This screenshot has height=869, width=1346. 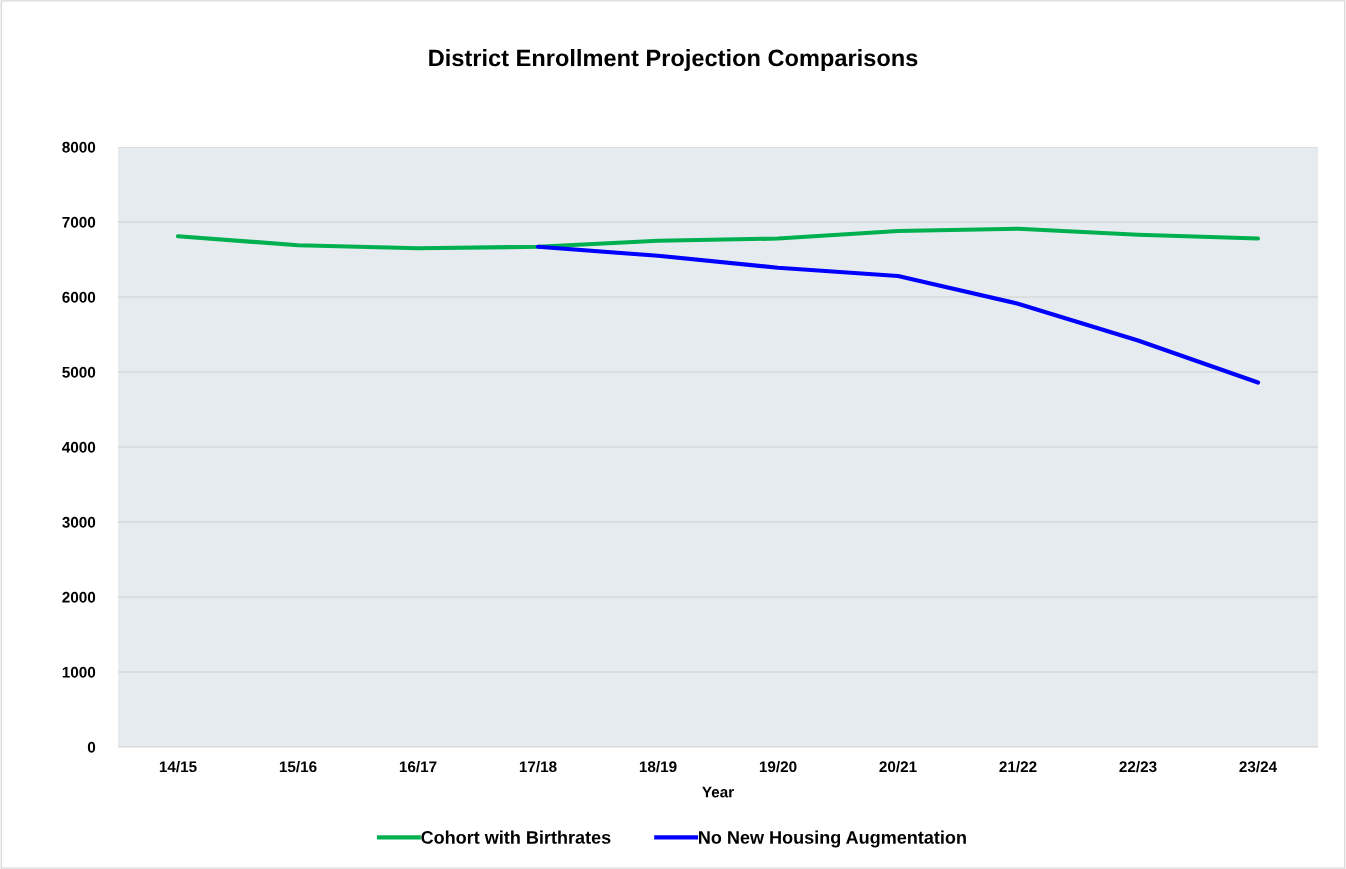 I want to click on x-tick-label: 14/15, so click(x=178, y=766).